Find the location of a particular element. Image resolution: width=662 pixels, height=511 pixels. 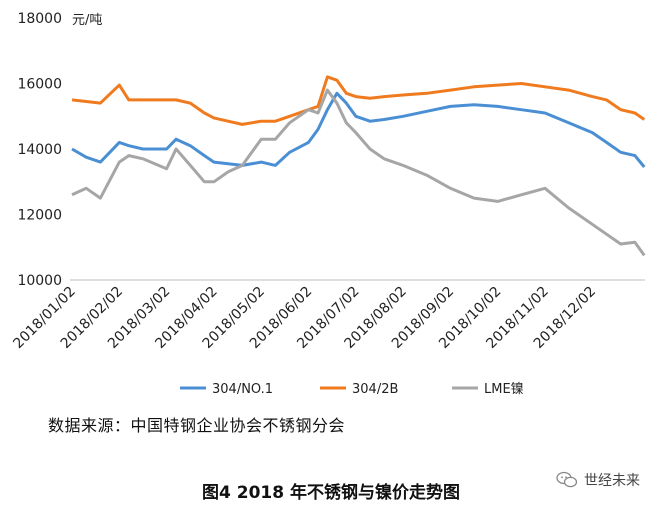

legend: 304/NO.1 304/2B LME镍 is located at coordinates (352, 389).